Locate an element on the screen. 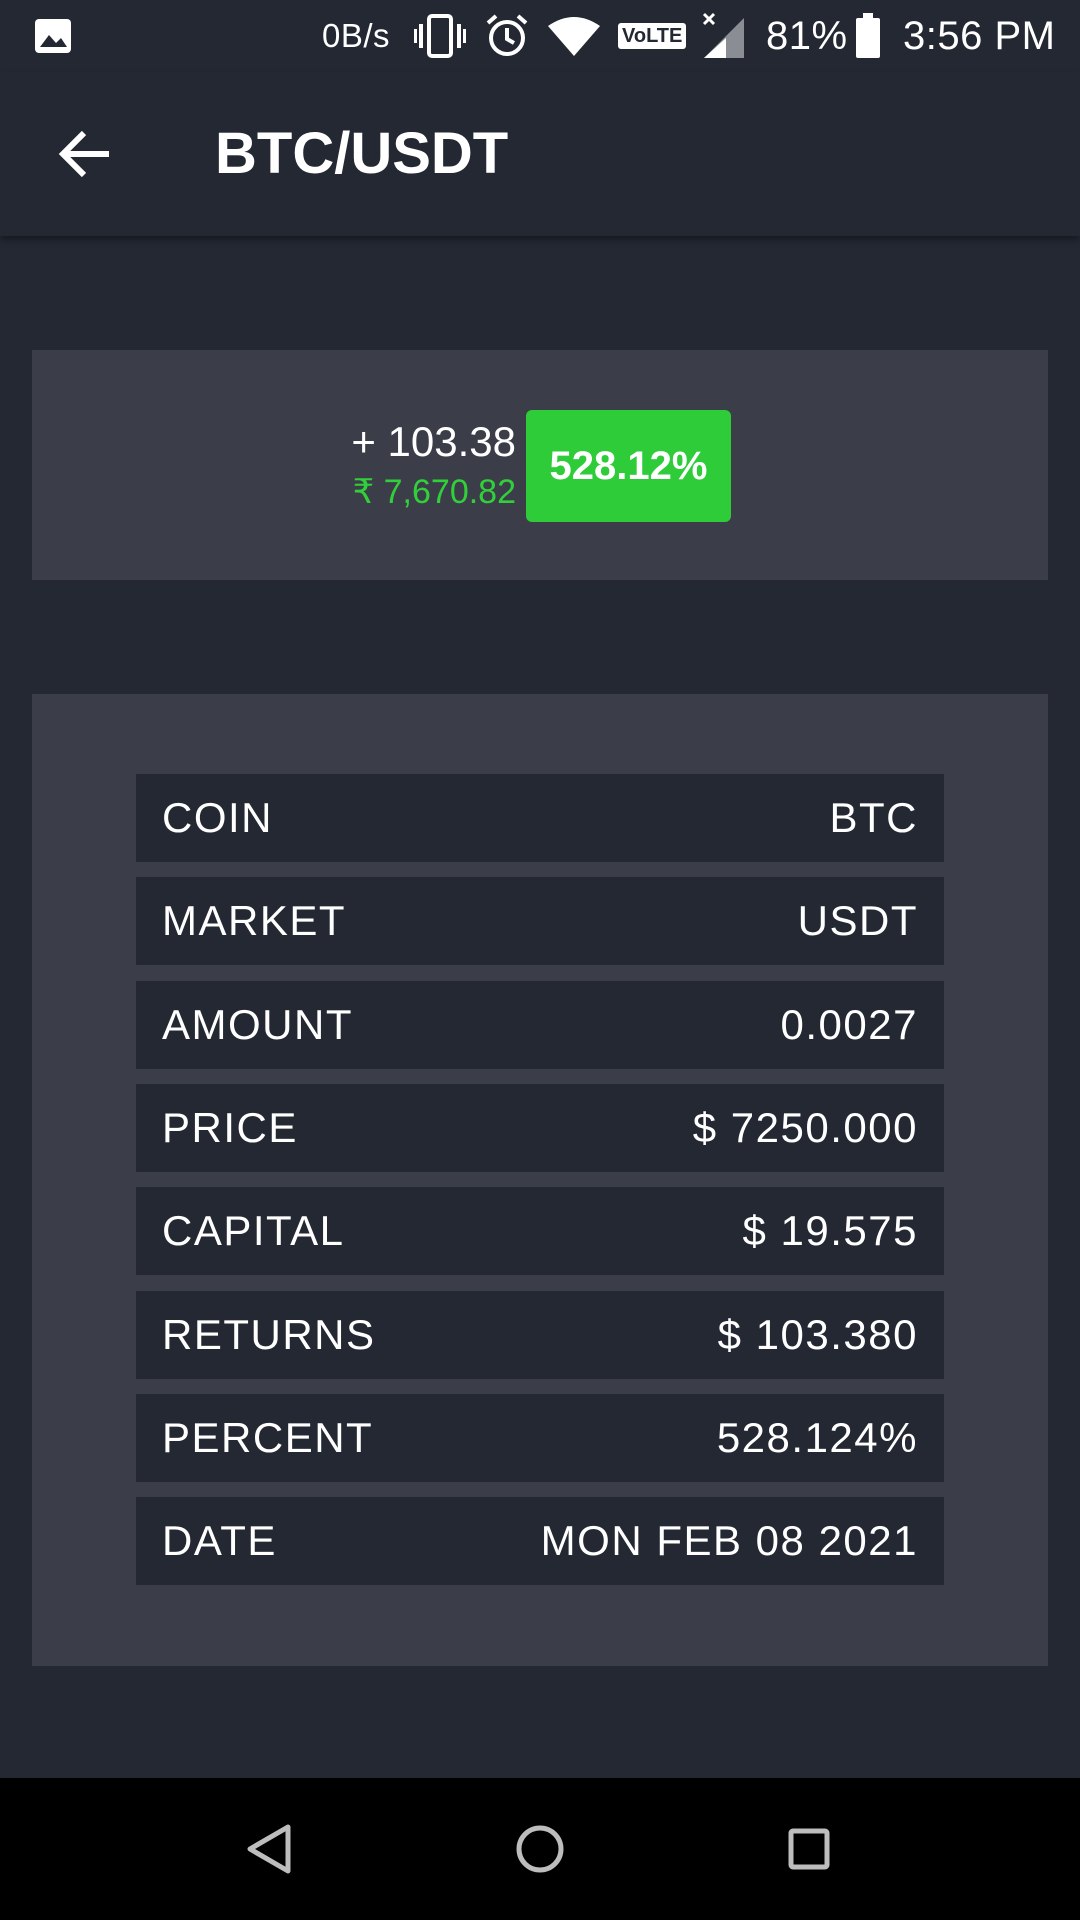 The image size is (1080, 1920). row-label: AMOUNT is located at coordinates (257, 1024).